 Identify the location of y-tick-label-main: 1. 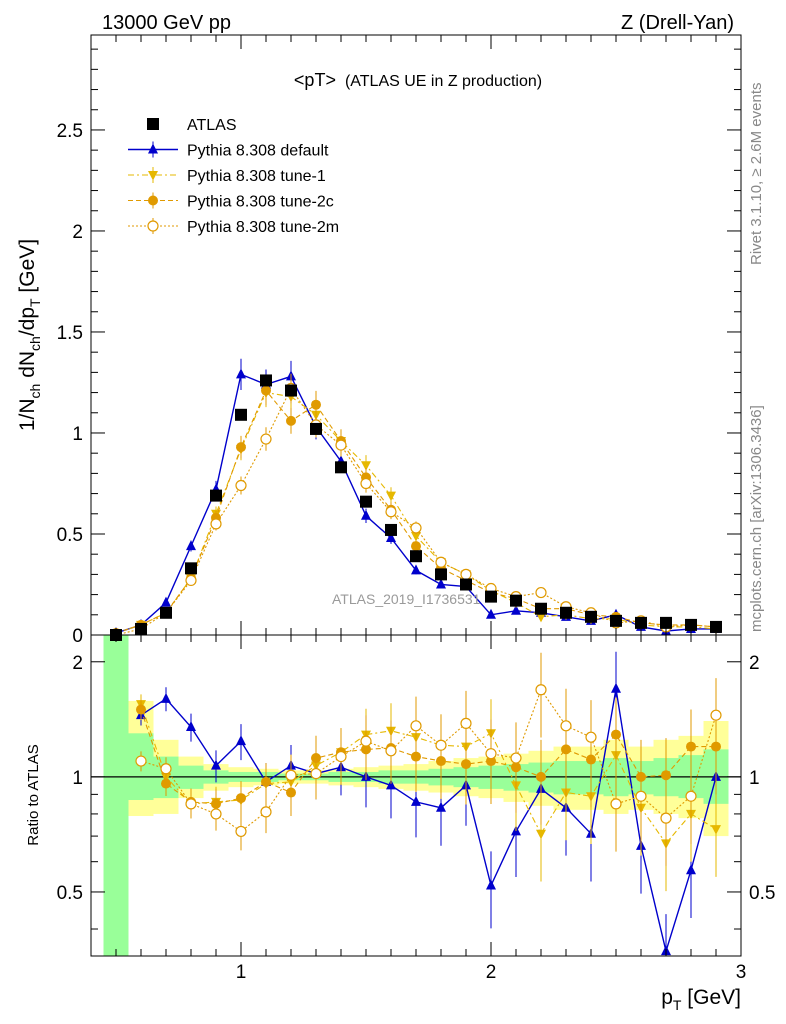
(77, 434).